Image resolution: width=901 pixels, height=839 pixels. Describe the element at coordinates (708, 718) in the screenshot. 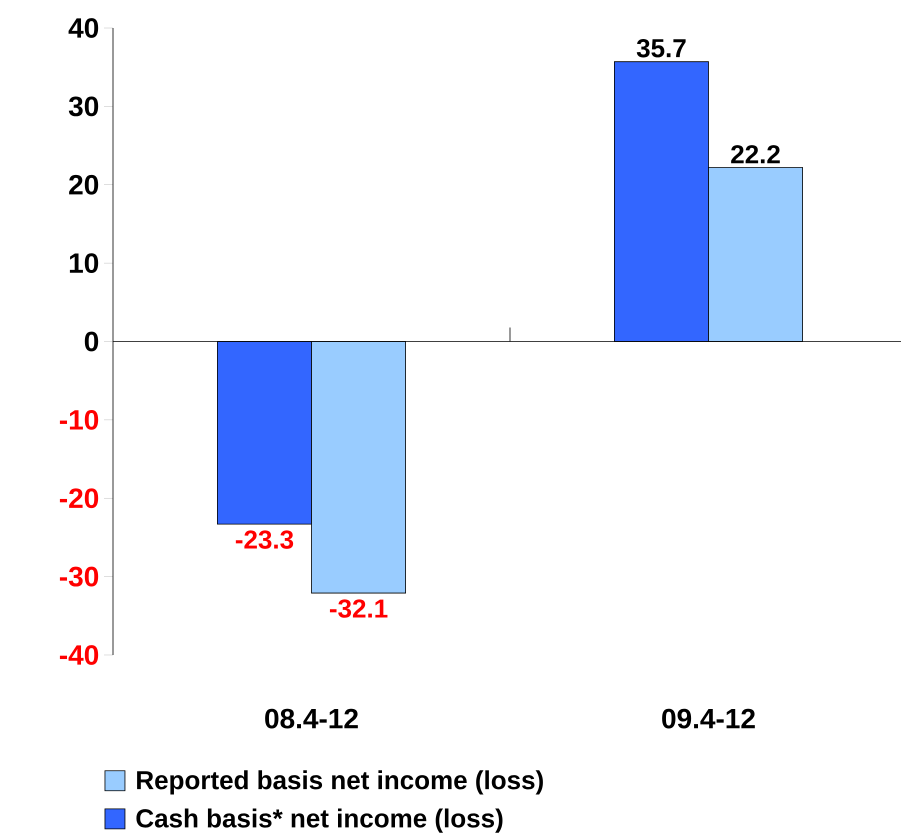

I see `x-tick-label: 09.4-12` at that location.